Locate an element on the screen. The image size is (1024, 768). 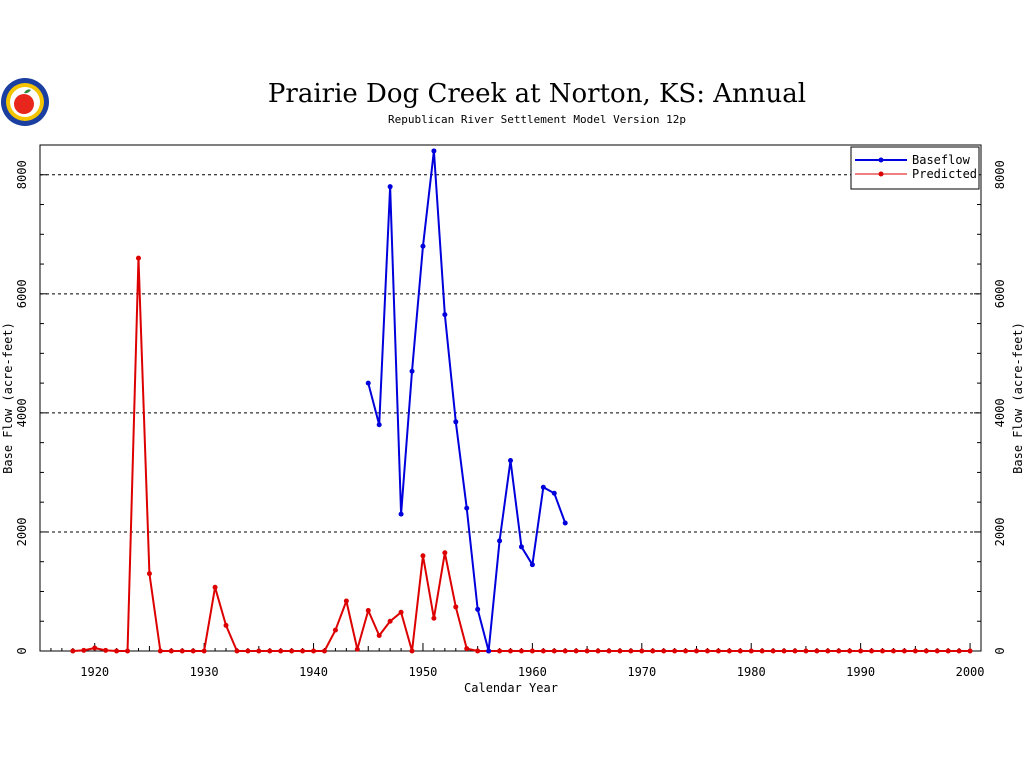
legend: Baseflow Predicted is located at coordinates (915, 168).